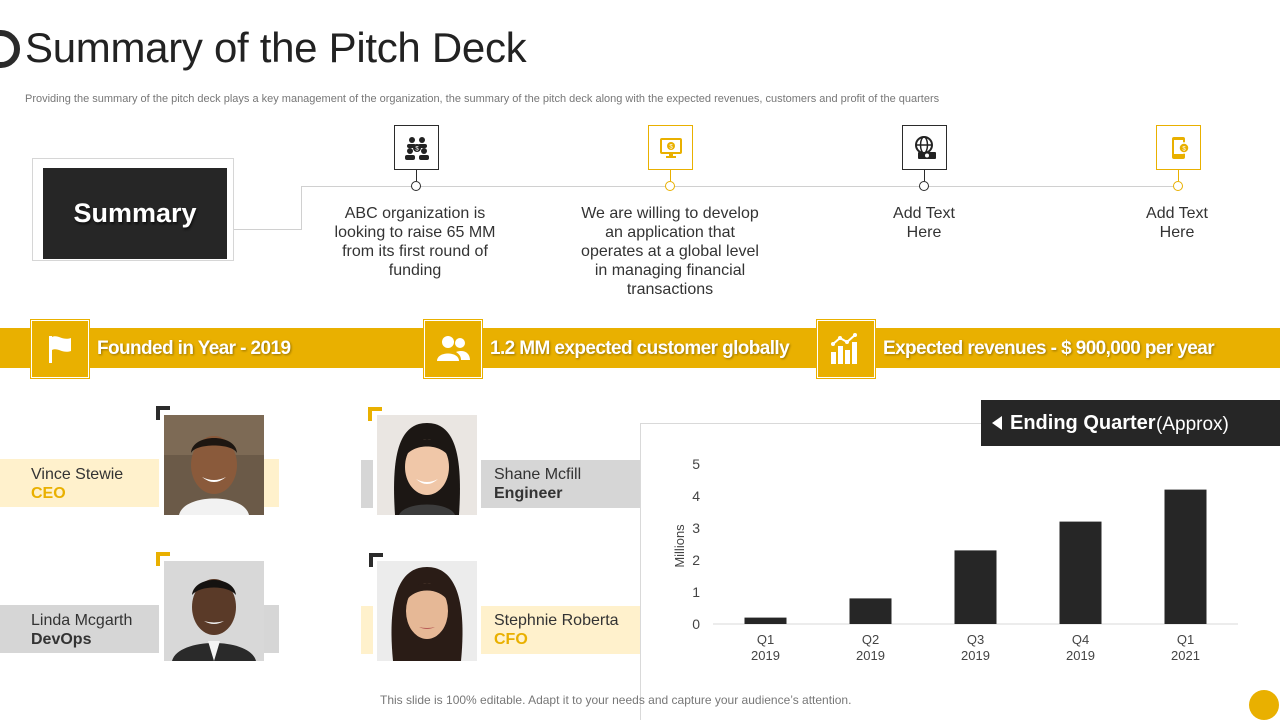 The image size is (1280, 720). I want to click on summary-connector-vertical, so click(301, 208).